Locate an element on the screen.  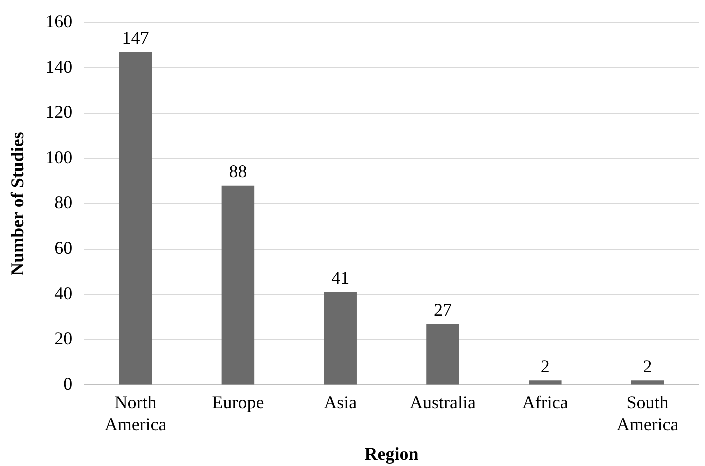
y-tick-label: 60 is located at coordinates (63, 248).